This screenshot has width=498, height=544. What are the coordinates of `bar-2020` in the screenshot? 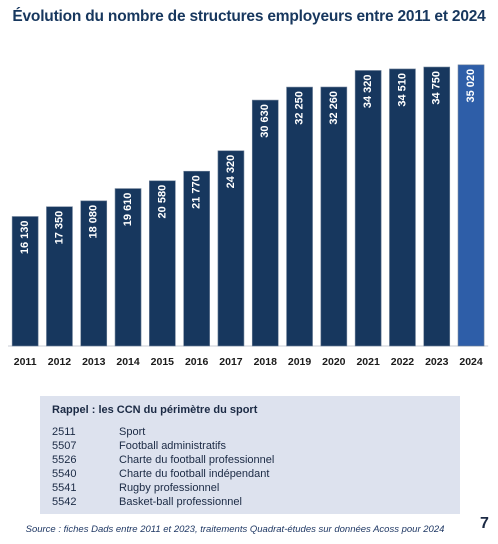 It's located at (334, 216).